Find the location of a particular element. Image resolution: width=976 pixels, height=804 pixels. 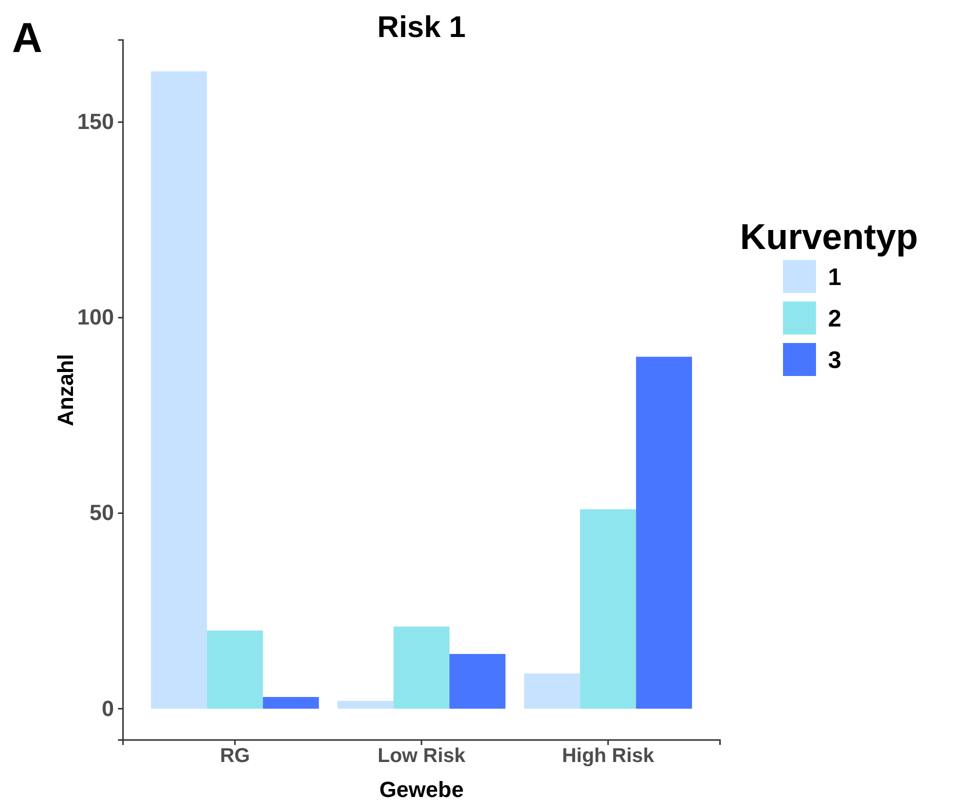

x-axis-title: Gewebe is located at coordinates (421, 789).